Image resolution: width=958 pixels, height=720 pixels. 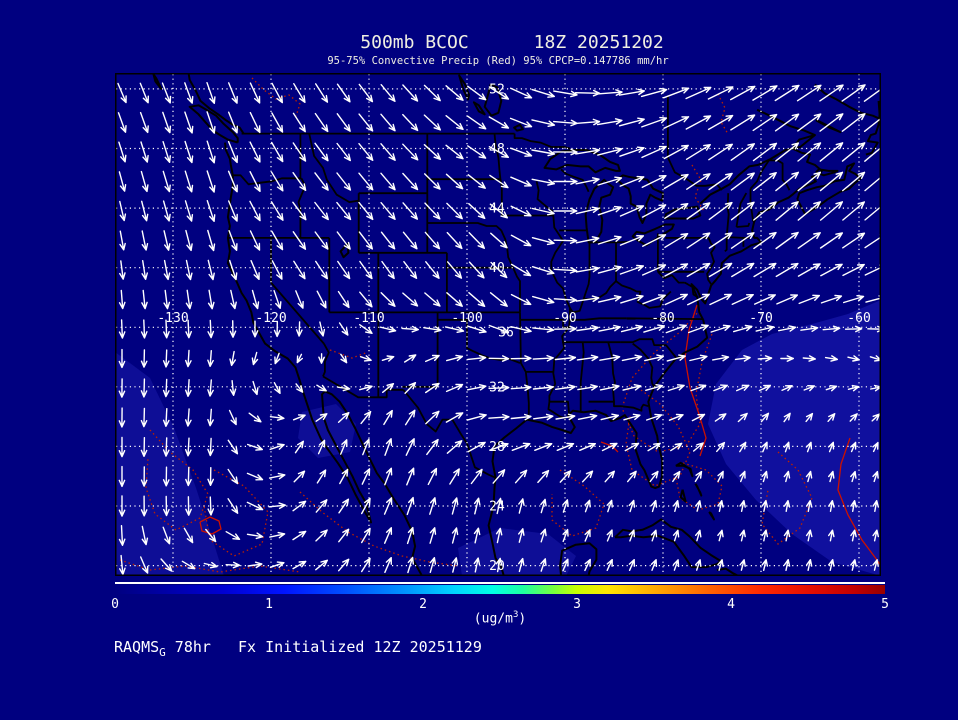 What do you see at coordinates (479, 604) in the screenshot?
I see `colorbar-tick-labels: 0 1 2 3 4 5` at bounding box center [479, 604].